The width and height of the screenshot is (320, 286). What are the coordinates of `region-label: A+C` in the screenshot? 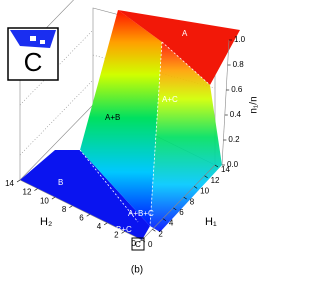 It's located at (170, 99).